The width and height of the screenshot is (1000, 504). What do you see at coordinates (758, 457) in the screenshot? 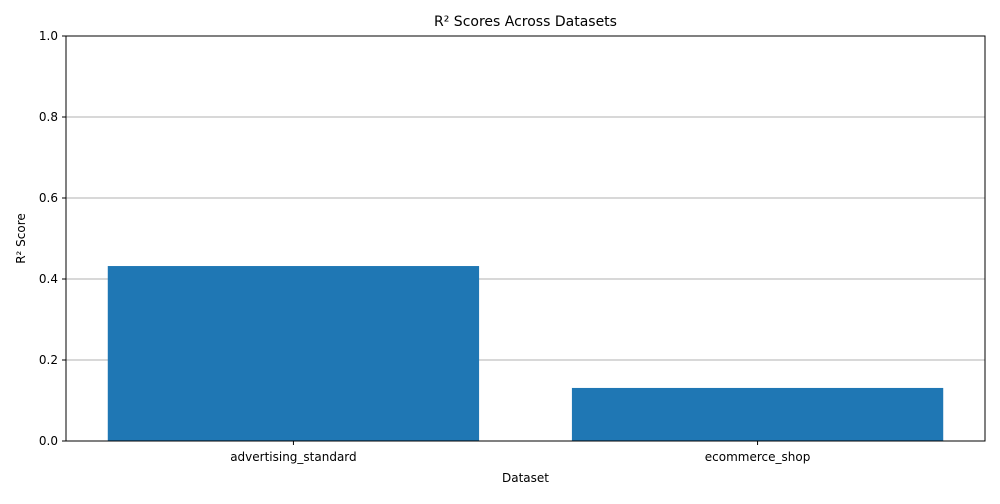
I see `x-tick-label: ecommerce_shop` at bounding box center [758, 457].